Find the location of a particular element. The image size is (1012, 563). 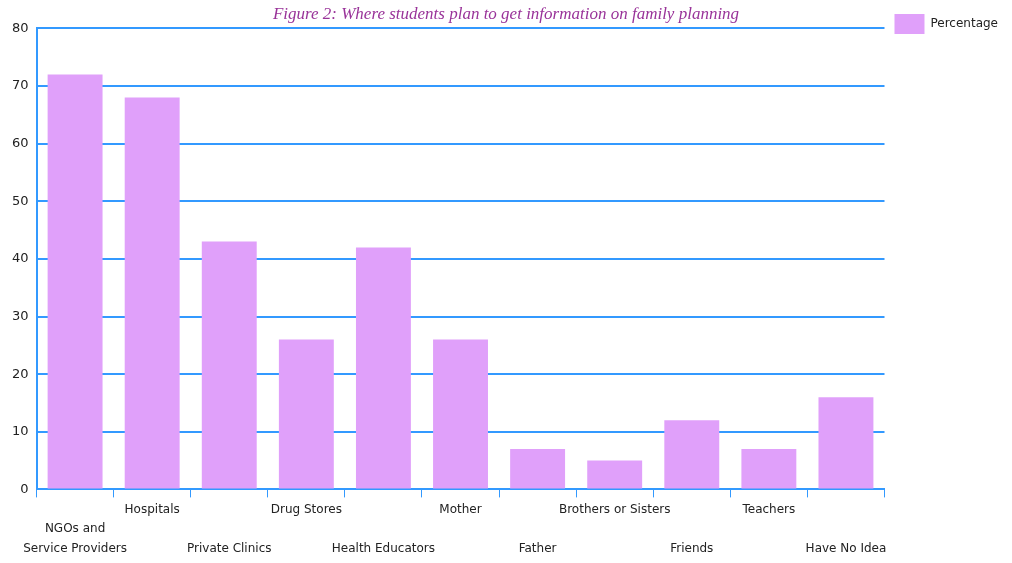

y-tick-label: 70 is located at coordinates (20, 85).